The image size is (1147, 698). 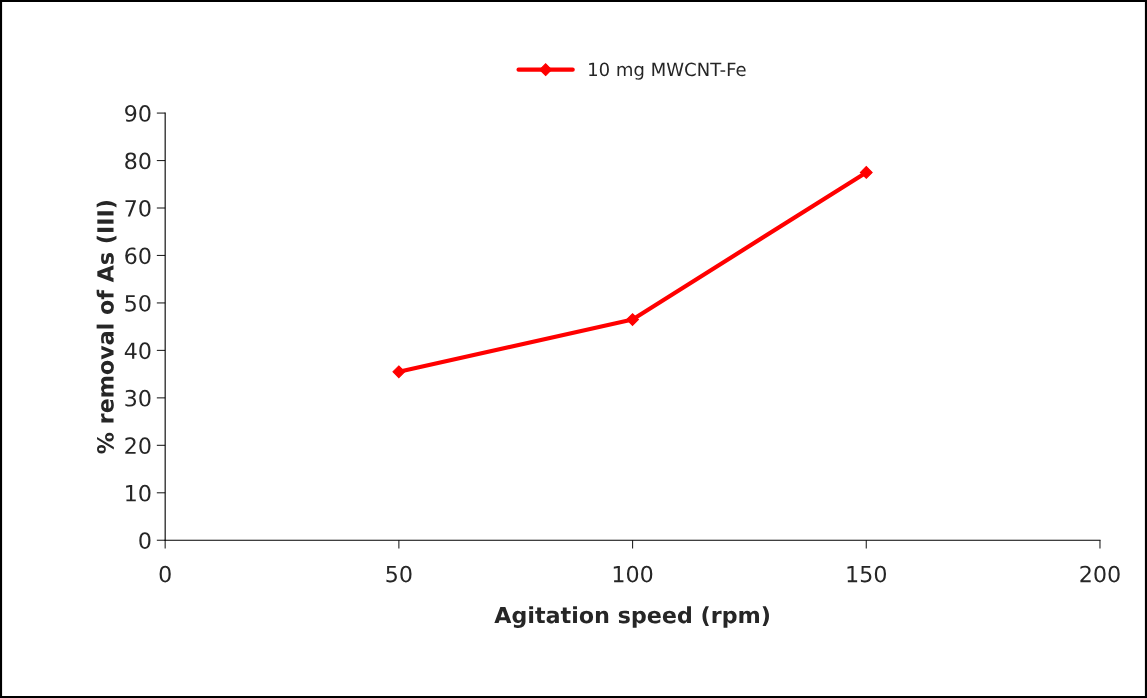 I want to click on y-tick-label: 10, so click(x=138, y=493).